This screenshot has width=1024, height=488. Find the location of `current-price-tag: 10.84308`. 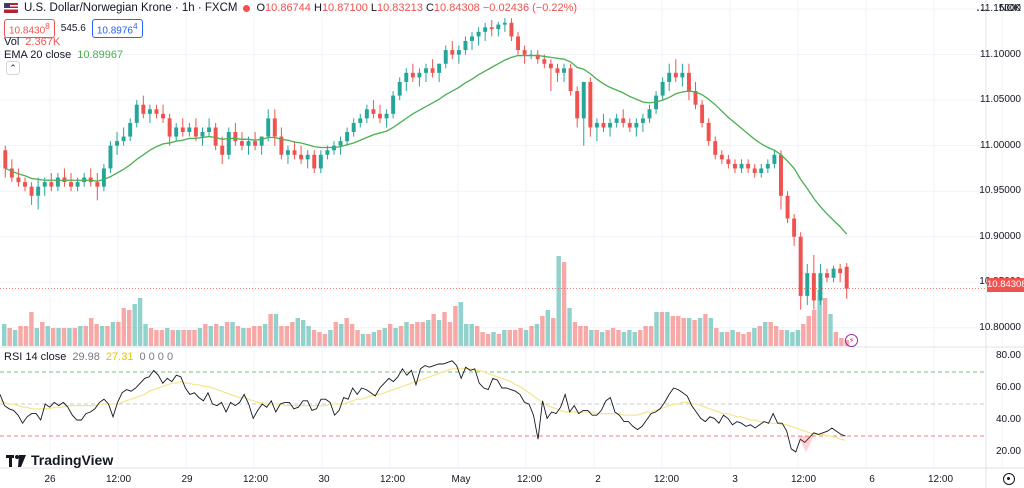

current-price-tag: 10.84308 is located at coordinates (1005, 285).